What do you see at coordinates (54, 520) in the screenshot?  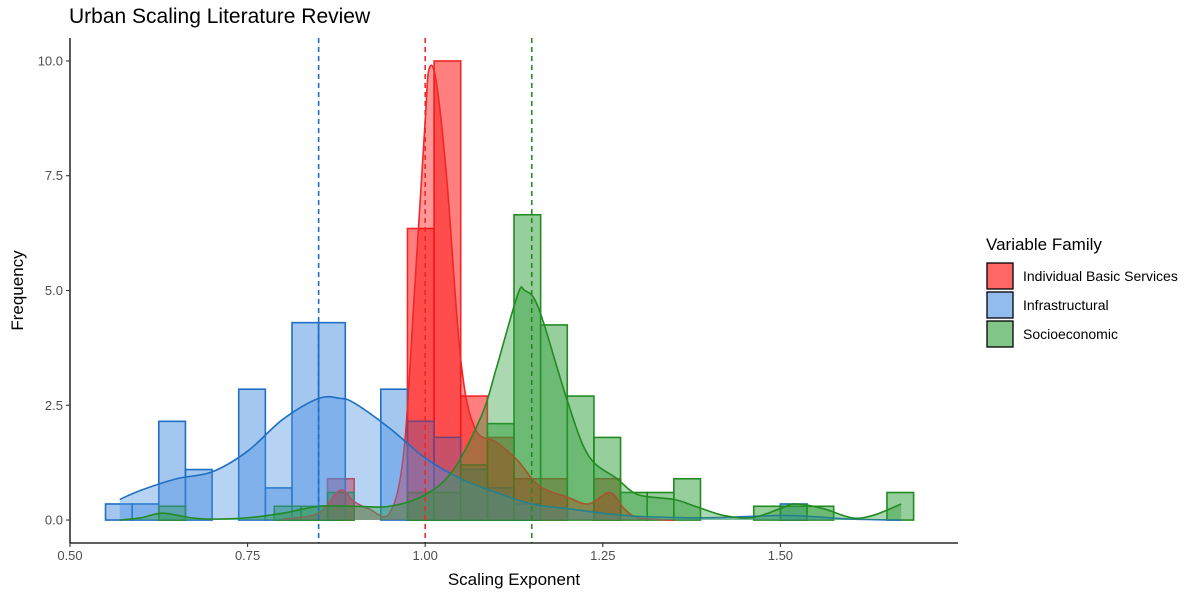 I see `y-tick-label-0: 0.0` at bounding box center [54, 520].